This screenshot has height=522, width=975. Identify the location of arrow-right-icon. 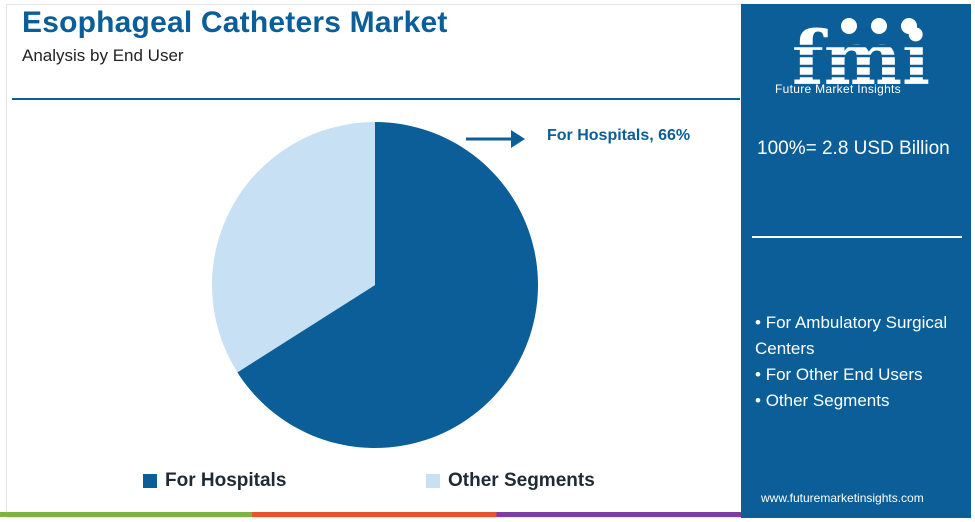
(495, 139).